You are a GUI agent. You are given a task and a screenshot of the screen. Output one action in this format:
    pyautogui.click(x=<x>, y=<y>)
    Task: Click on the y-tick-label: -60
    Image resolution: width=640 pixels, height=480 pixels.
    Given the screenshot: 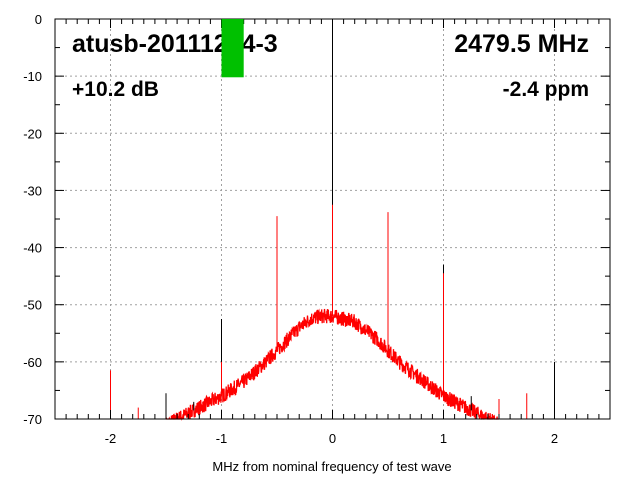 What is the action you would take?
    pyautogui.click(x=32, y=362)
    